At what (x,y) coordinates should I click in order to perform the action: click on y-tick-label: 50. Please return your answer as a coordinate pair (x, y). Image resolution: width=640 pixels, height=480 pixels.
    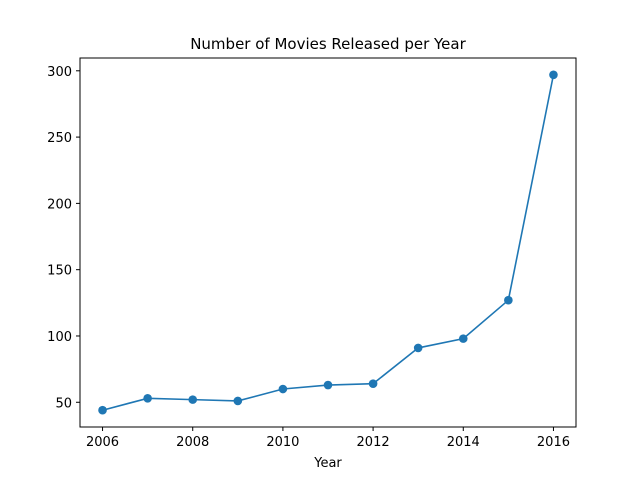
    Looking at the image, I should click on (63, 403).